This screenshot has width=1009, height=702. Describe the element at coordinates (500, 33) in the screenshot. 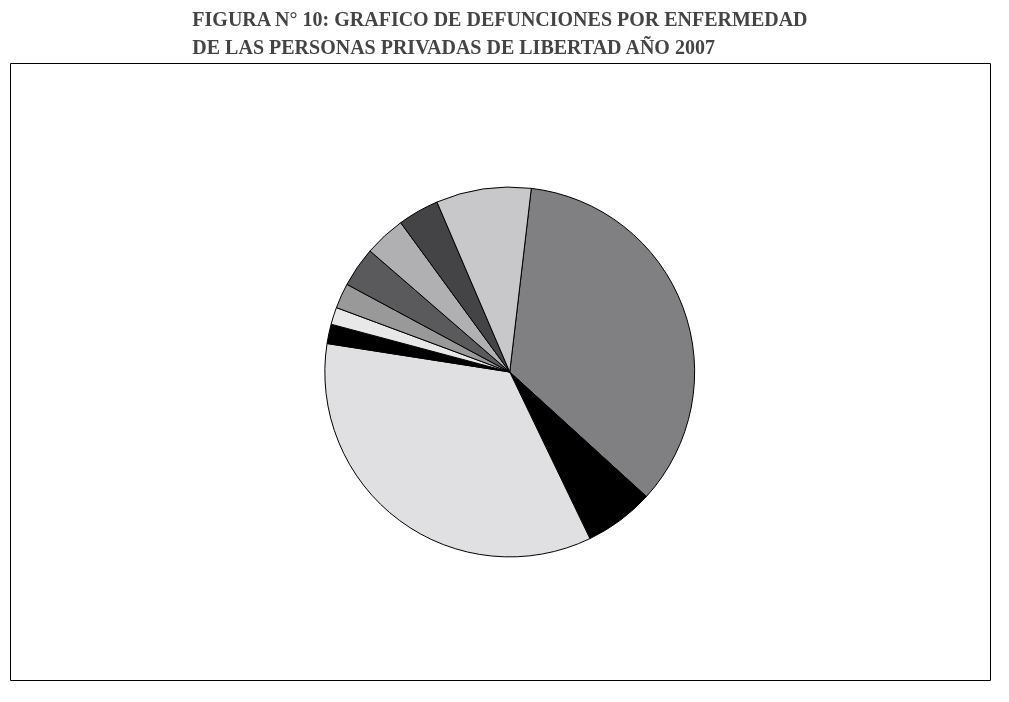

I see `chart-title: FIGURA N° 10: GRAFICO DE DEFUNCIONES POR ENFERMEDAD DE LAS PERSONAS PRIVADAS DE LIBERTAD AÑO 2007` at that location.